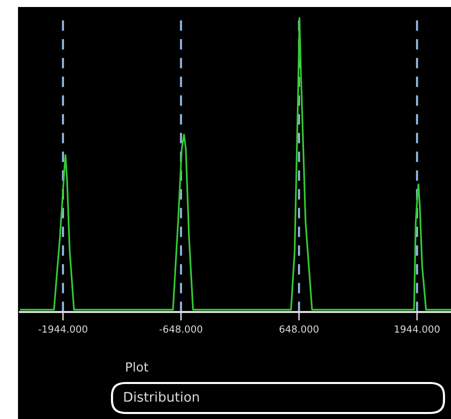  Describe the element at coordinates (299, 329) in the screenshot. I see `x-tick-label: 648.000` at that location.